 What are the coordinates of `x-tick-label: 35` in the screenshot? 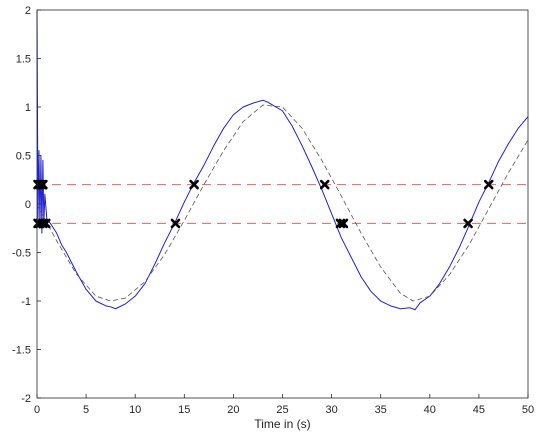 It's located at (381, 410).